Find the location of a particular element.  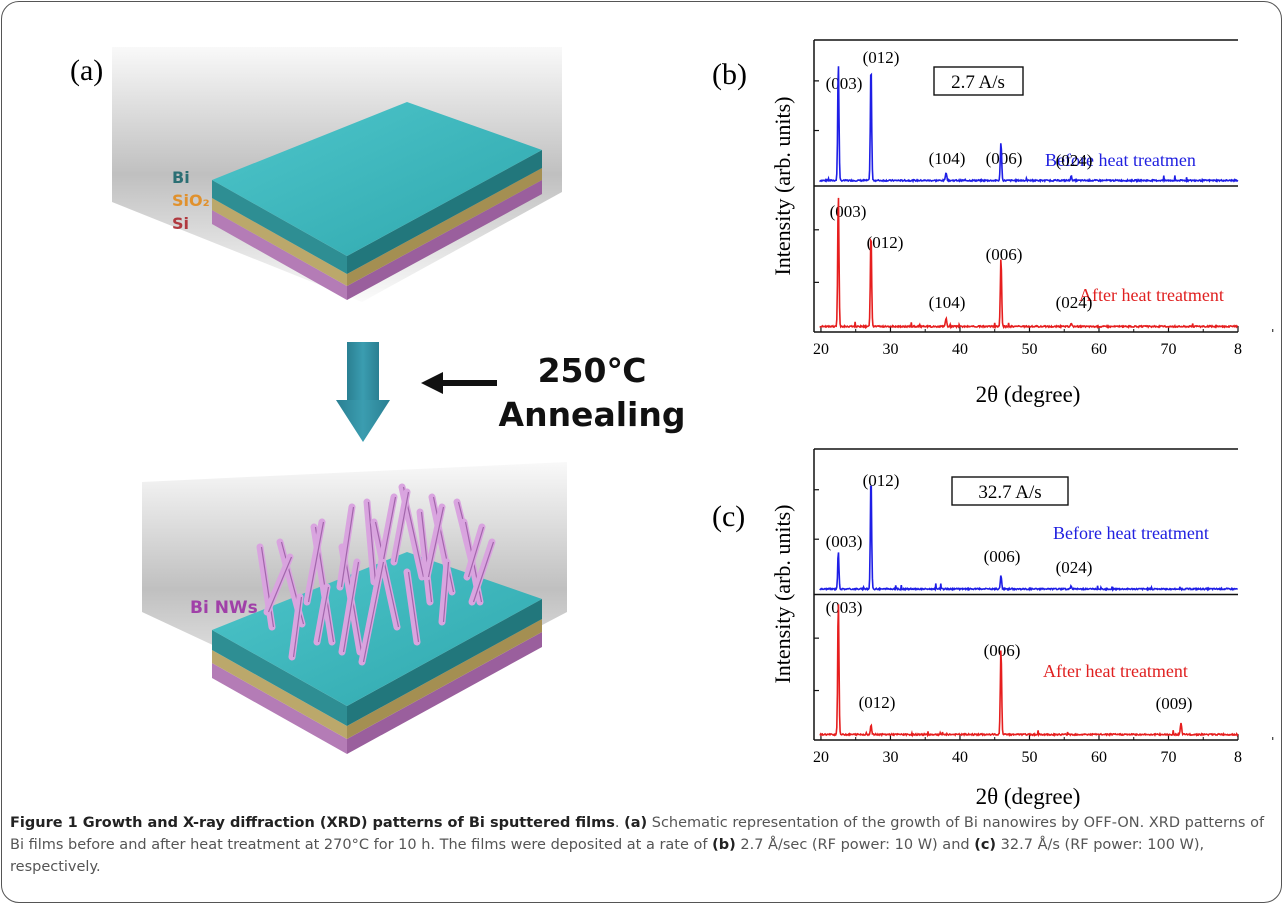

before-label-b: Before heat treatmen is located at coordinates (1120, 160).